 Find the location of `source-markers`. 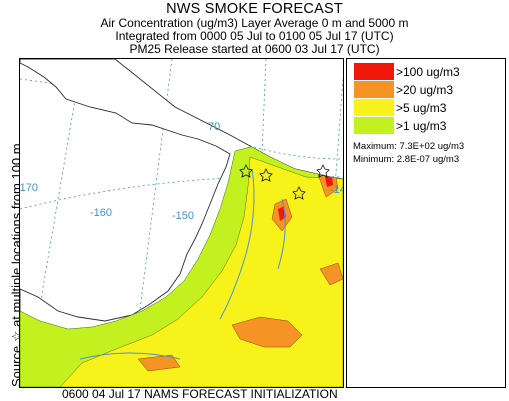

source-markers is located at coordinates (284, 182).